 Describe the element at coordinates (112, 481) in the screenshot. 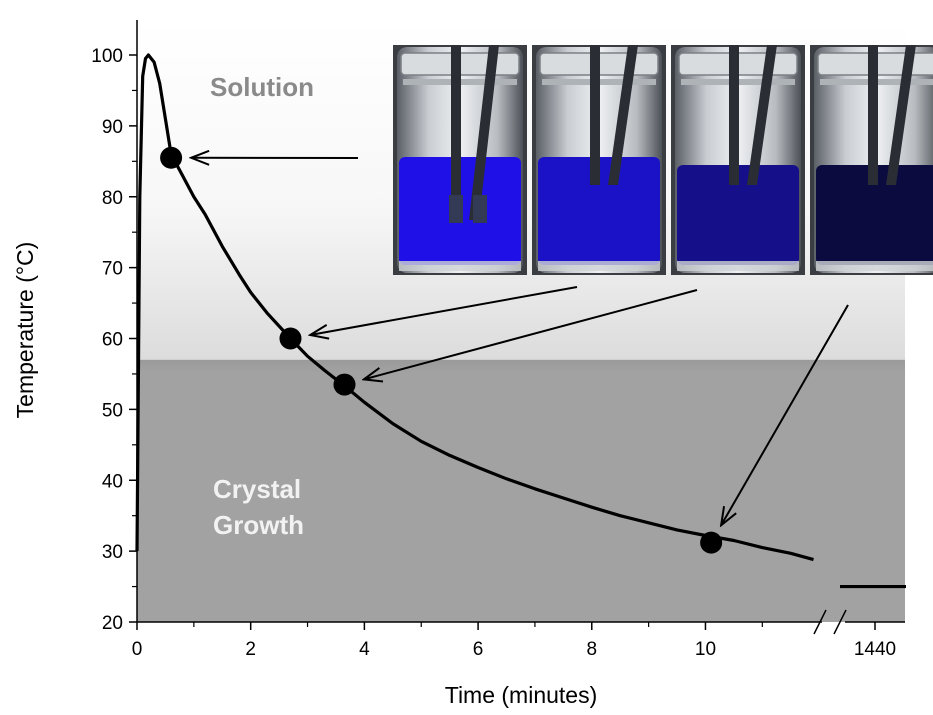

I see `y-tick-label: 40` at that location.